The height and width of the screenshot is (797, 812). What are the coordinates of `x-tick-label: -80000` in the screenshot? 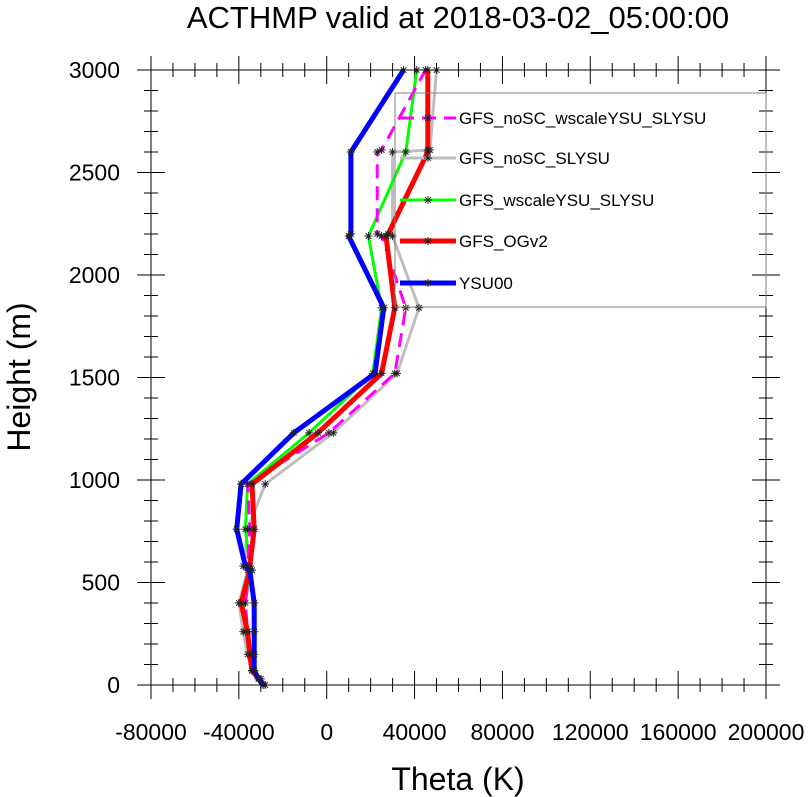 It's located at (151, 732).